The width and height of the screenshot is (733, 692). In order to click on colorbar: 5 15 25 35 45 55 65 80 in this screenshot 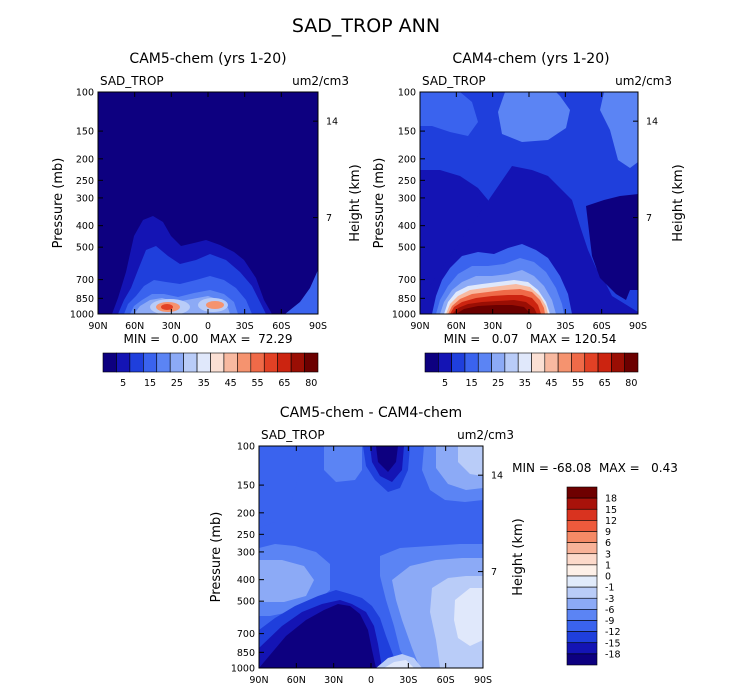, I will do `click(210, 370)`.